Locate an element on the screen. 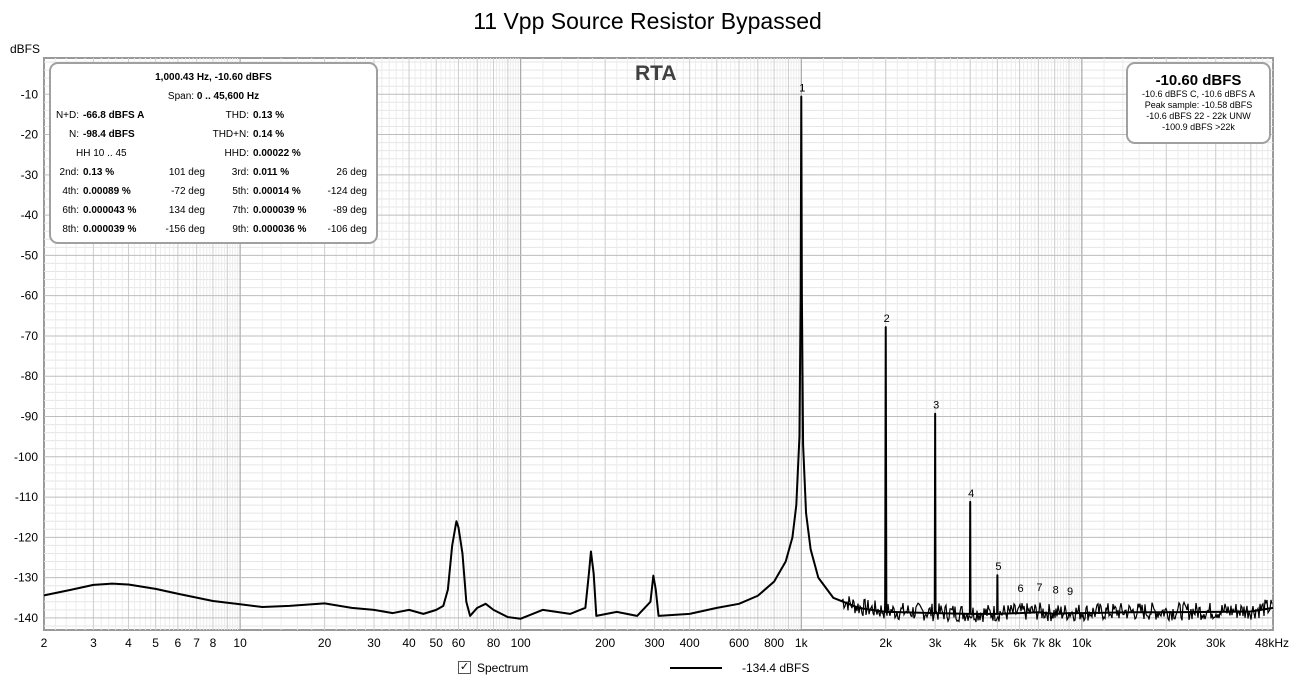 This screenshot has height=682, width=1295. x-tick-label: 7k is located at coordinates (1039, 643).